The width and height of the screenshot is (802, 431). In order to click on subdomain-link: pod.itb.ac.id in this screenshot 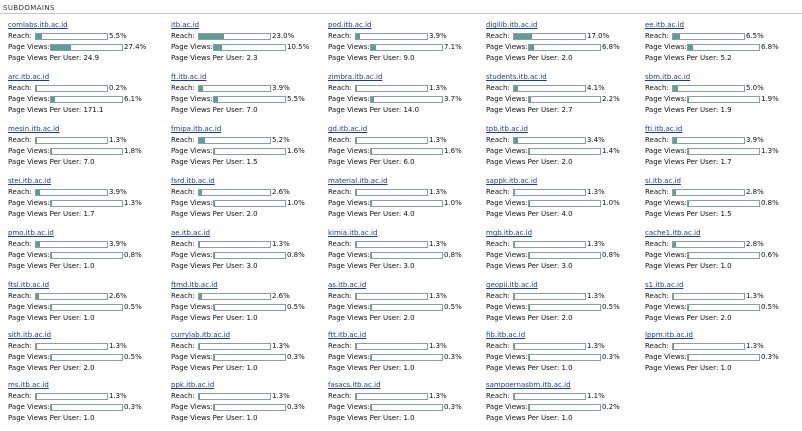, I will do `click(350, 25)`.